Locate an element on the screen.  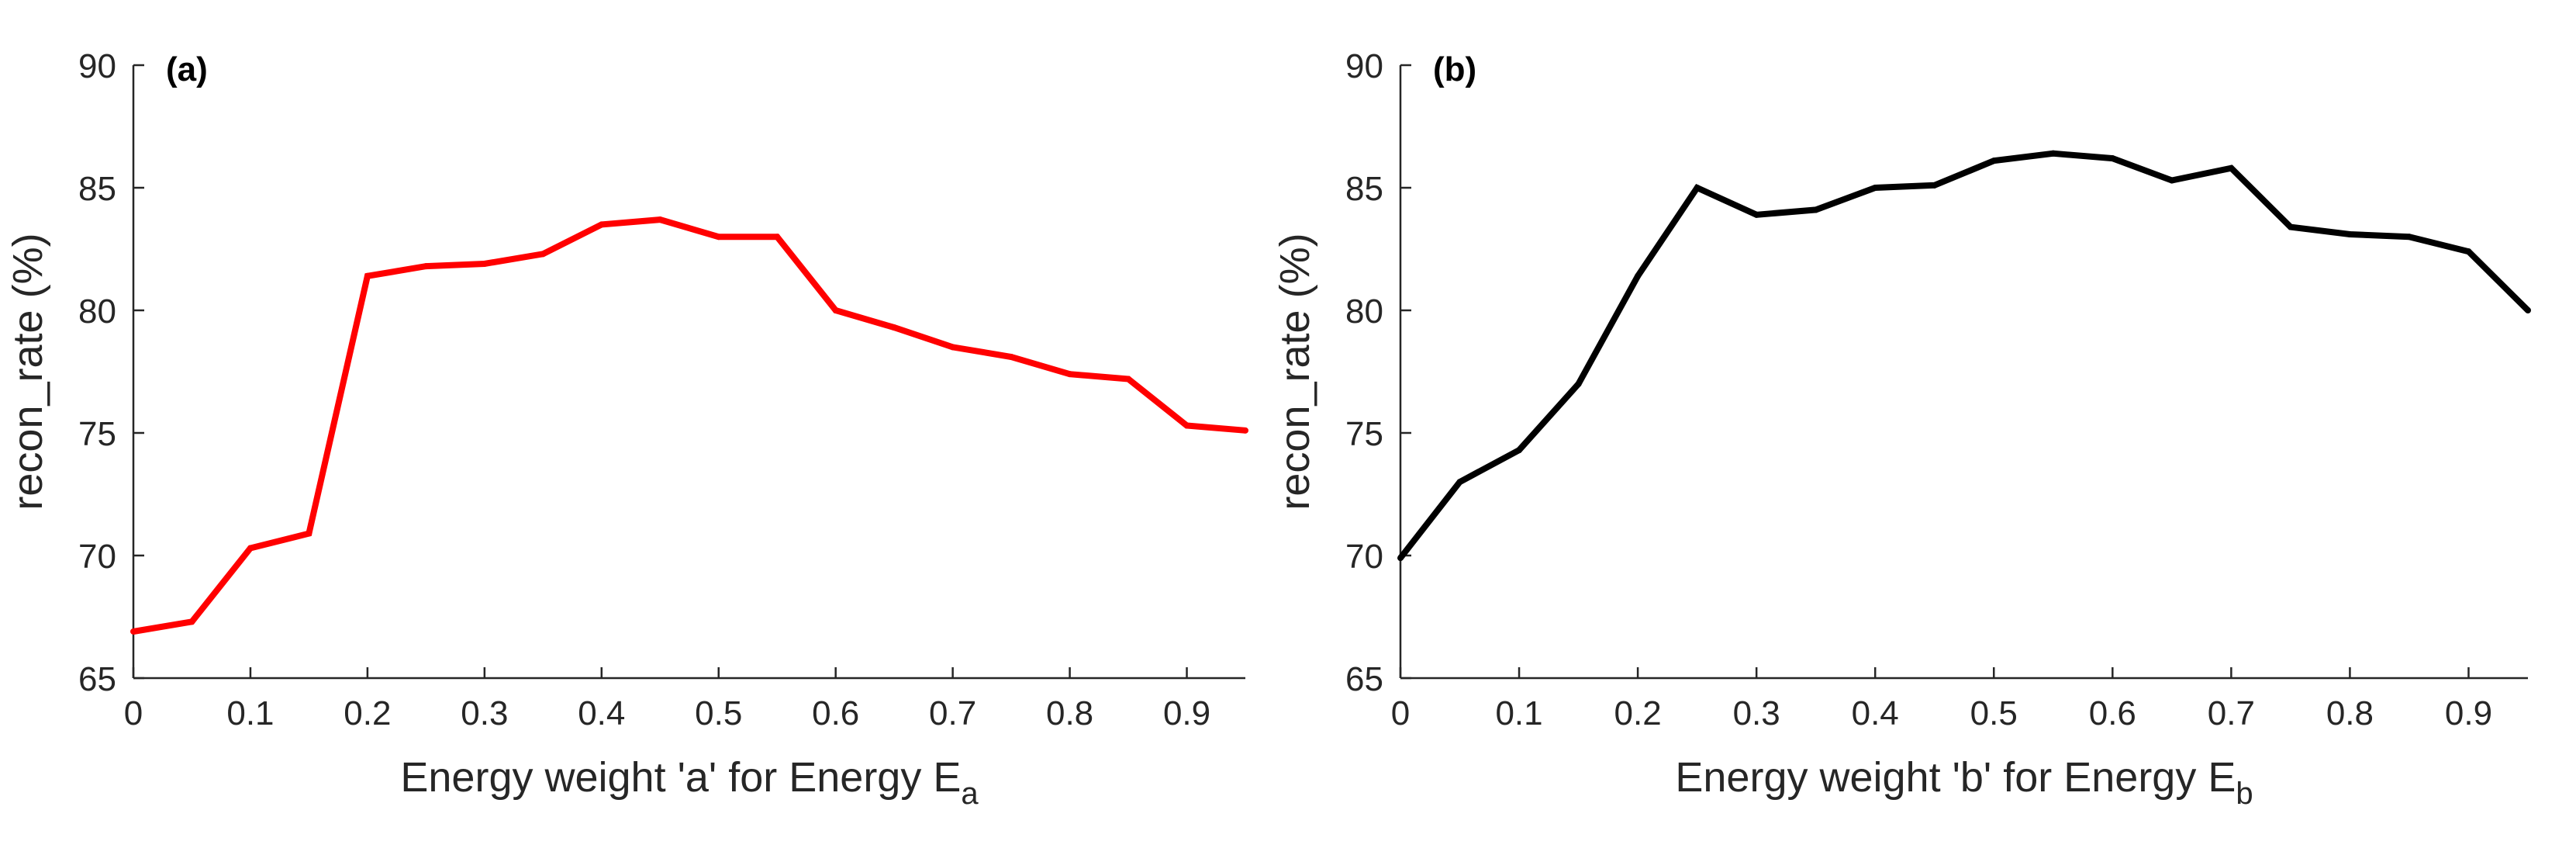
x-axis-label-subscript: b is located at coordinates (2244, 794).